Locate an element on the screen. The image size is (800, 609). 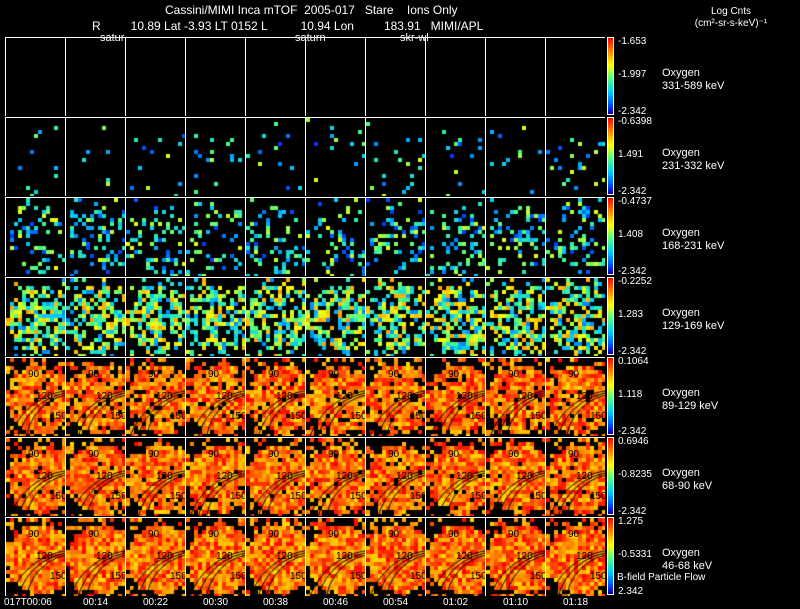
species-label: Oxygen 129-169 keV is located at coordinates (693, 320).